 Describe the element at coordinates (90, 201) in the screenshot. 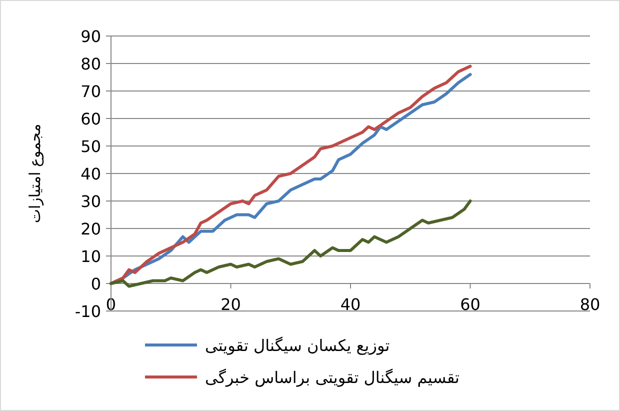

I see `y-tick-label: 30` at that location.